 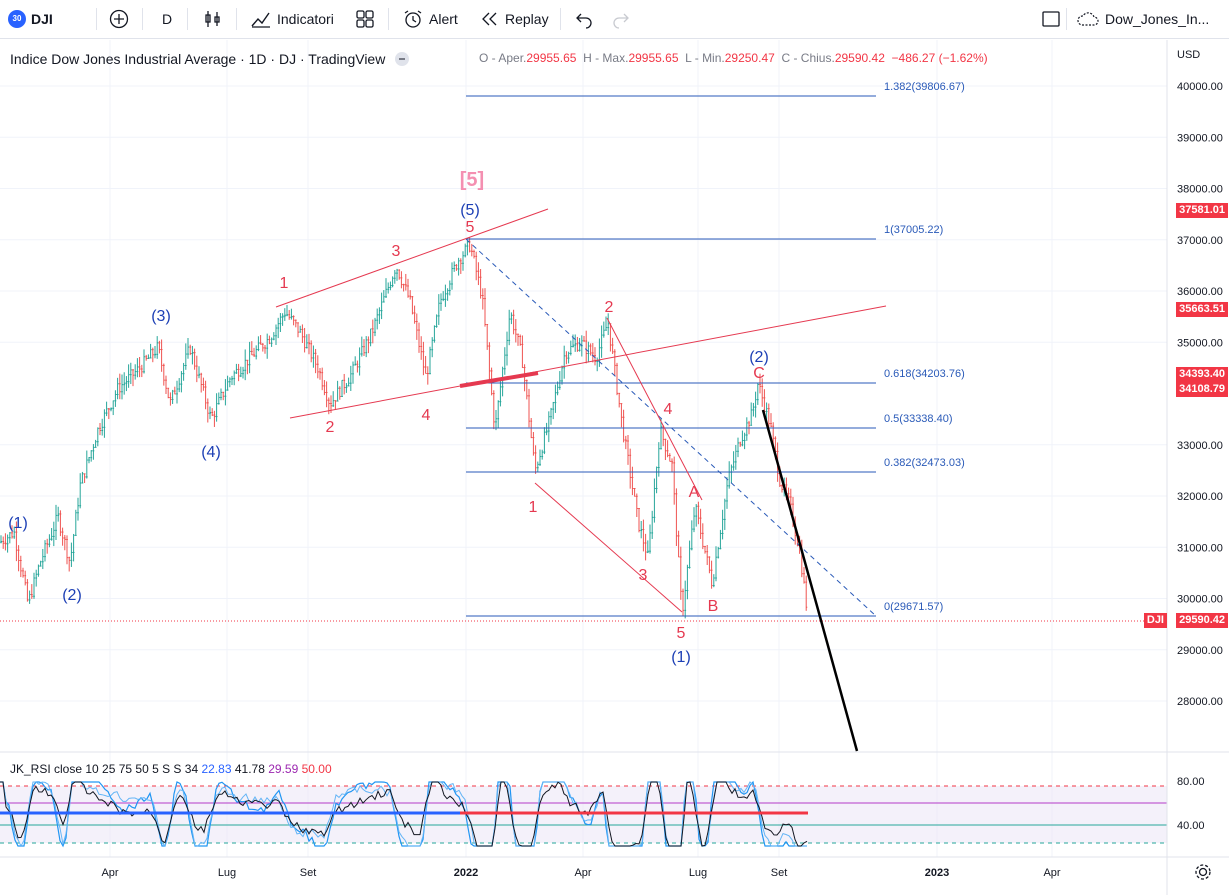 What do you see at coordinates (1203, 872) in the screenshot?
I see `settings-gear-icon` at bounding box center [1203, 872].